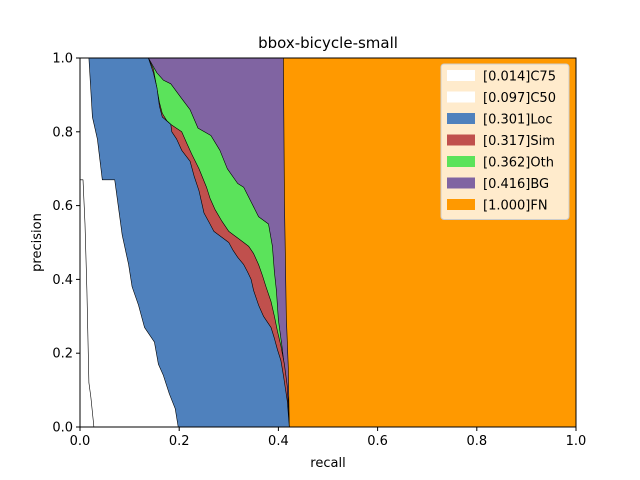  Describe the element at coordinates (278, 441) in the screenshot. I see `x-tick-label: 0.4` at that location.